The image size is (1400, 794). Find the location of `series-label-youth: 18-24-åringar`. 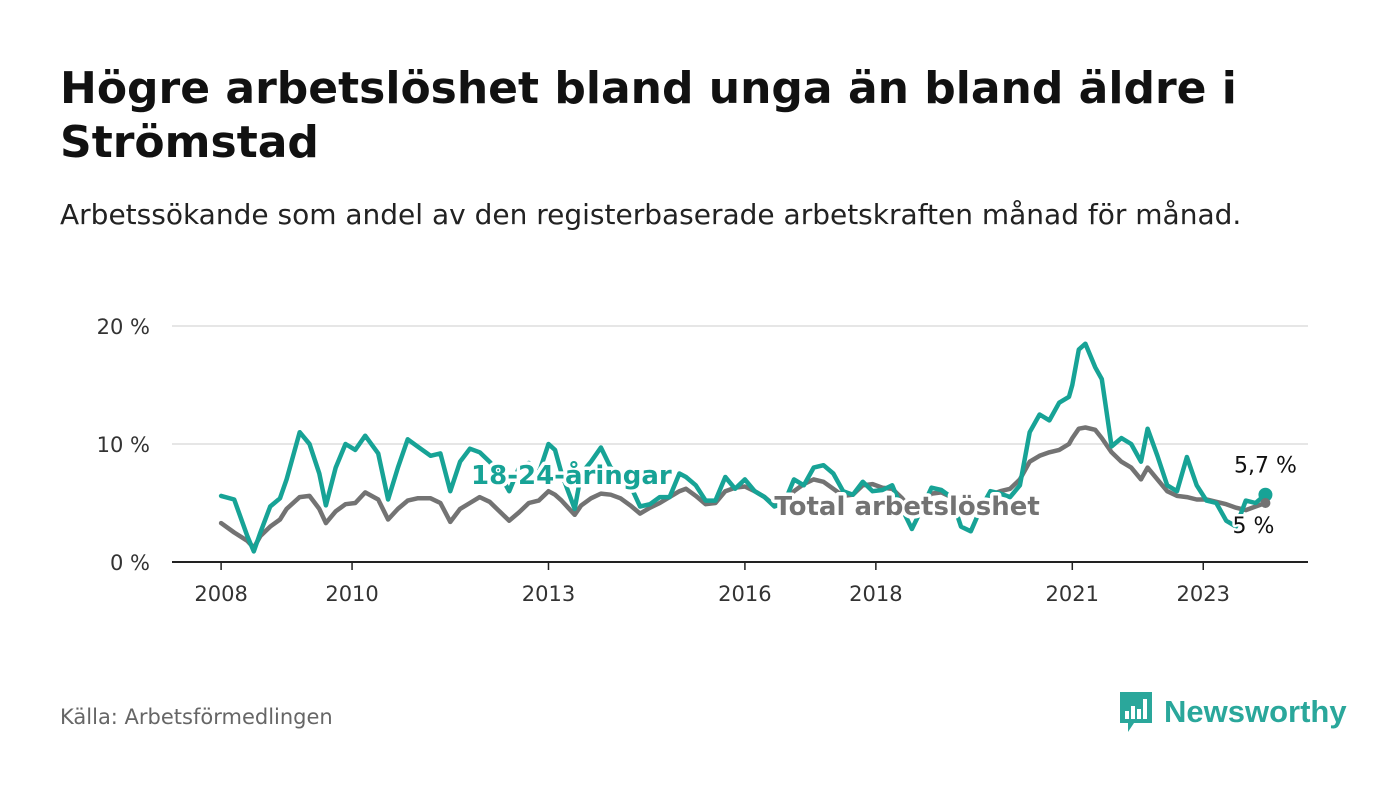

series-label-youth: 18-24-åringar is located at coordinates (571, 475).